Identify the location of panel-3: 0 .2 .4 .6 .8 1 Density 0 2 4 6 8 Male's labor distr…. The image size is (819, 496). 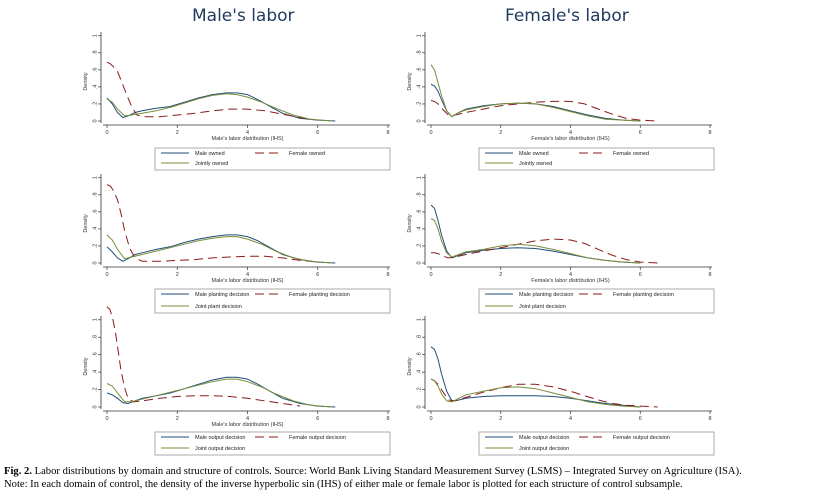
(237, 244).